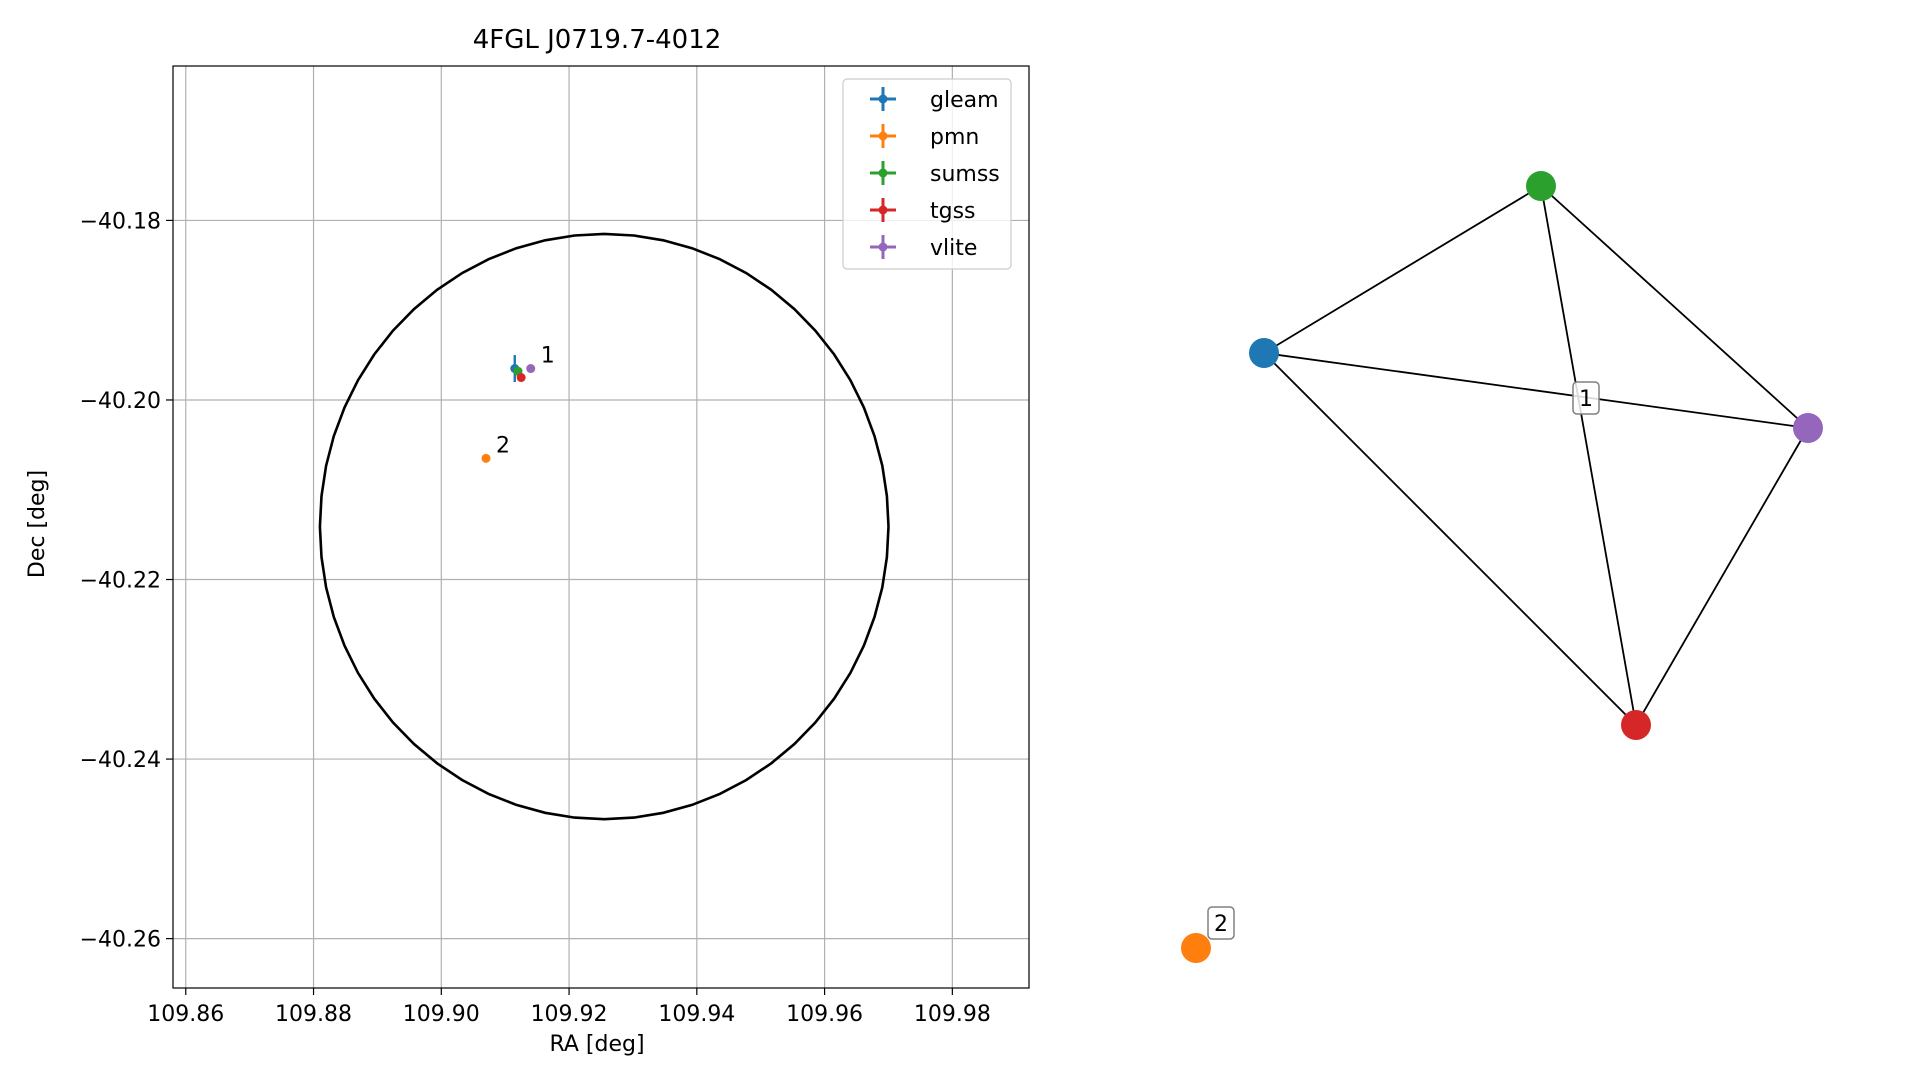 This screenshot has width=1919, height=1080. What do you see at coordinates (37, 524) in the screenshot?
I see `y-axis-label: Dec [deg]` at bounding box center [37, 524].